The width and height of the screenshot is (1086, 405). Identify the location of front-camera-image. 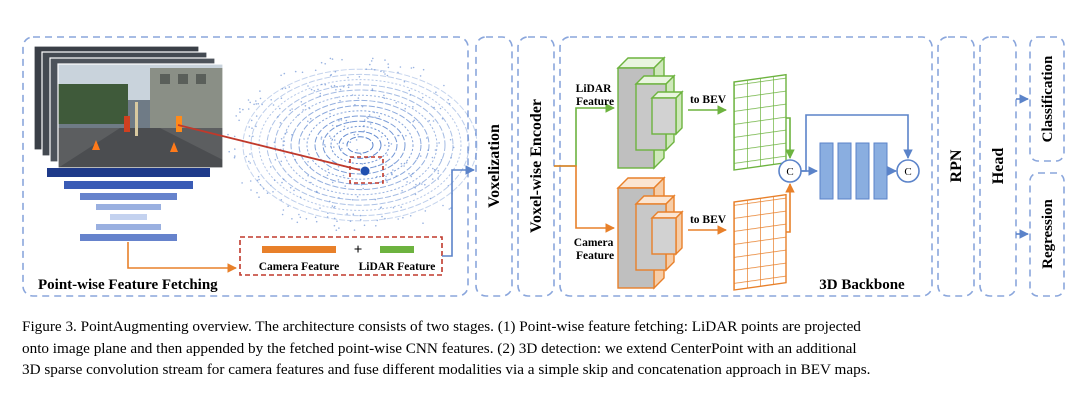
(140, 116).